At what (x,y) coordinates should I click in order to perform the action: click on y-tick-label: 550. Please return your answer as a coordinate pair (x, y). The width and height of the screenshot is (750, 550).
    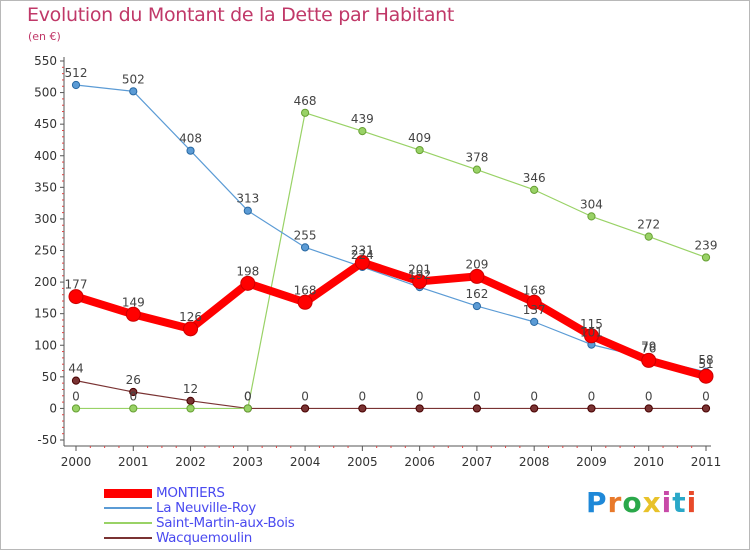
    Looking at the image, I should click on (45, 61).